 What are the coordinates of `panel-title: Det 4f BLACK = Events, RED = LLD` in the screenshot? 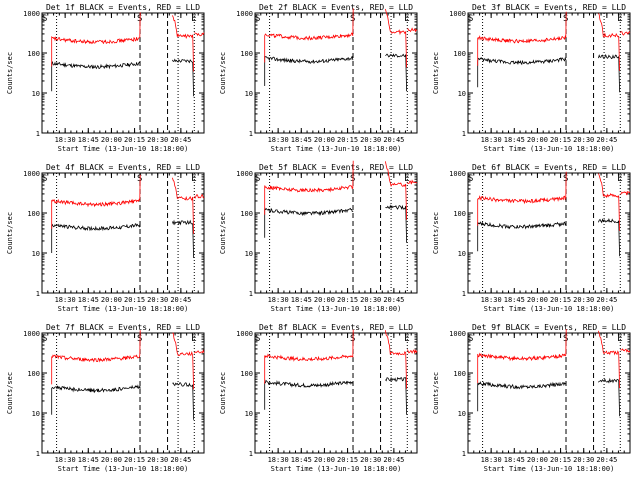 It's located at (123, 167).